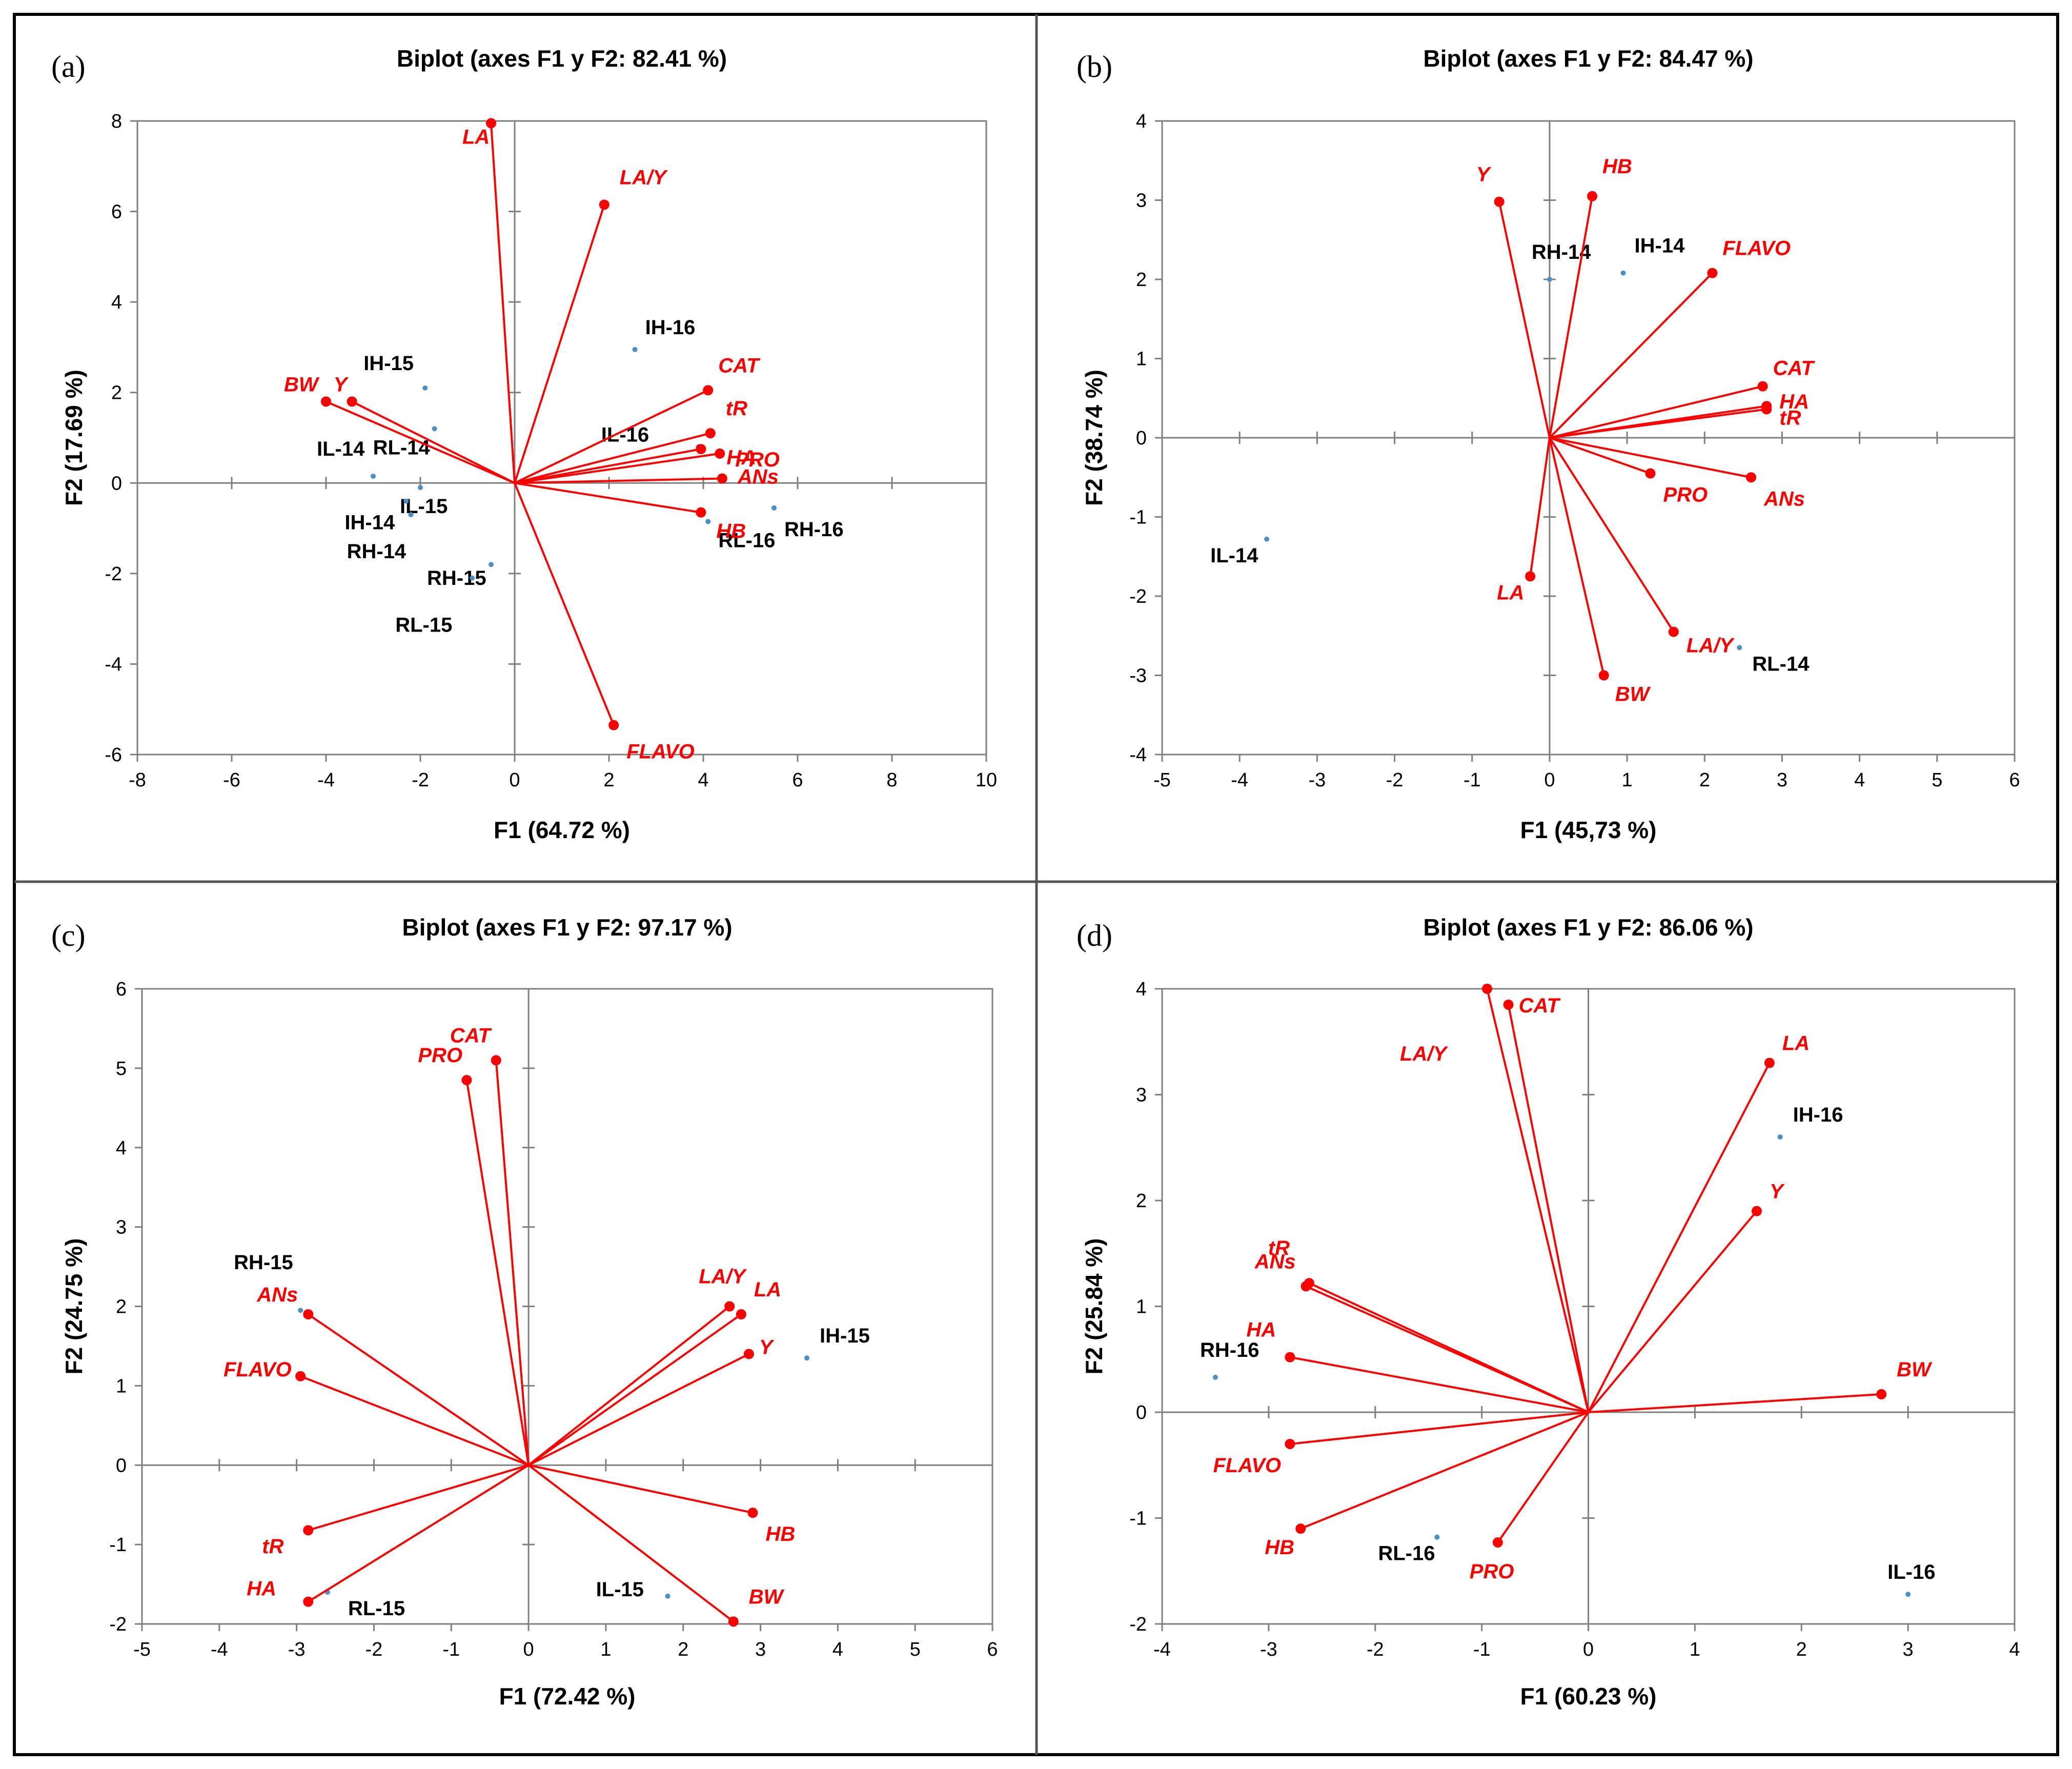  Describe the element at coordinates (496, 1060) in the screenshot. I see `panel-c-vector-tip-cat` at that location.